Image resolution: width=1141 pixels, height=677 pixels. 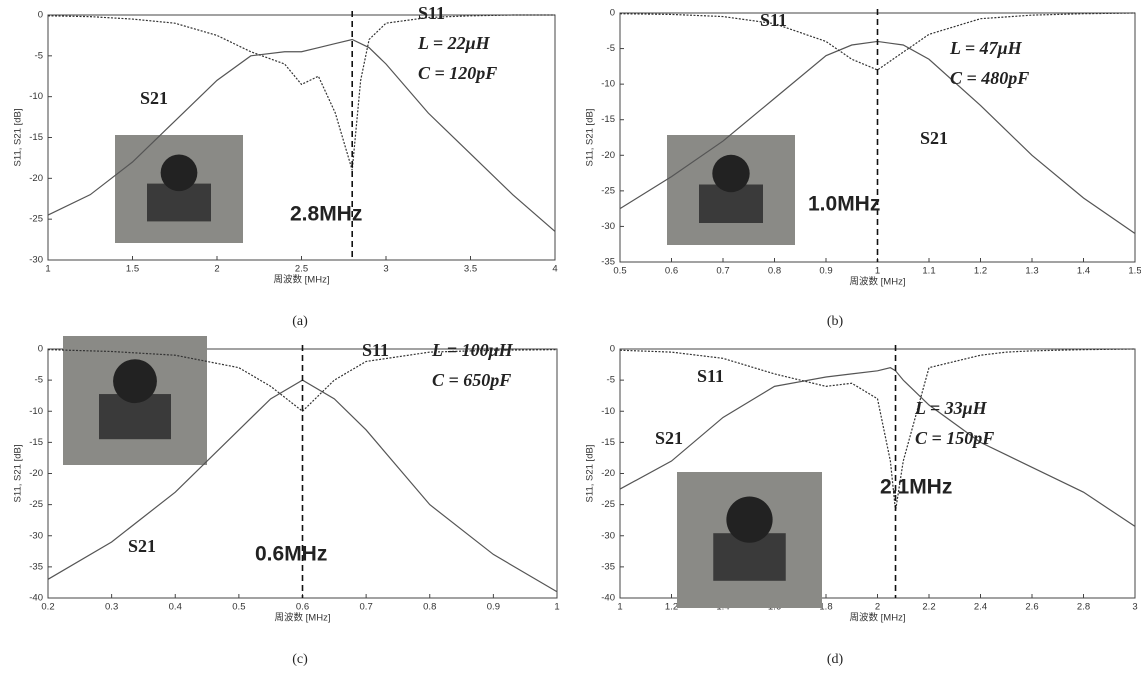 What do you see at coordinates (986, 48) in the screenshot?
I see `inductance: L = 47μH` at bounding box center [986, 48].